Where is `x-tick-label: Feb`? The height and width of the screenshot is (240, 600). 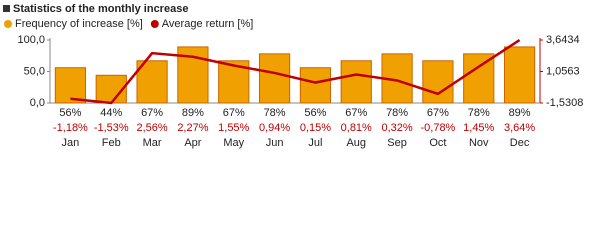
x-tick-label: Feb is located at coordinates (111, 143).